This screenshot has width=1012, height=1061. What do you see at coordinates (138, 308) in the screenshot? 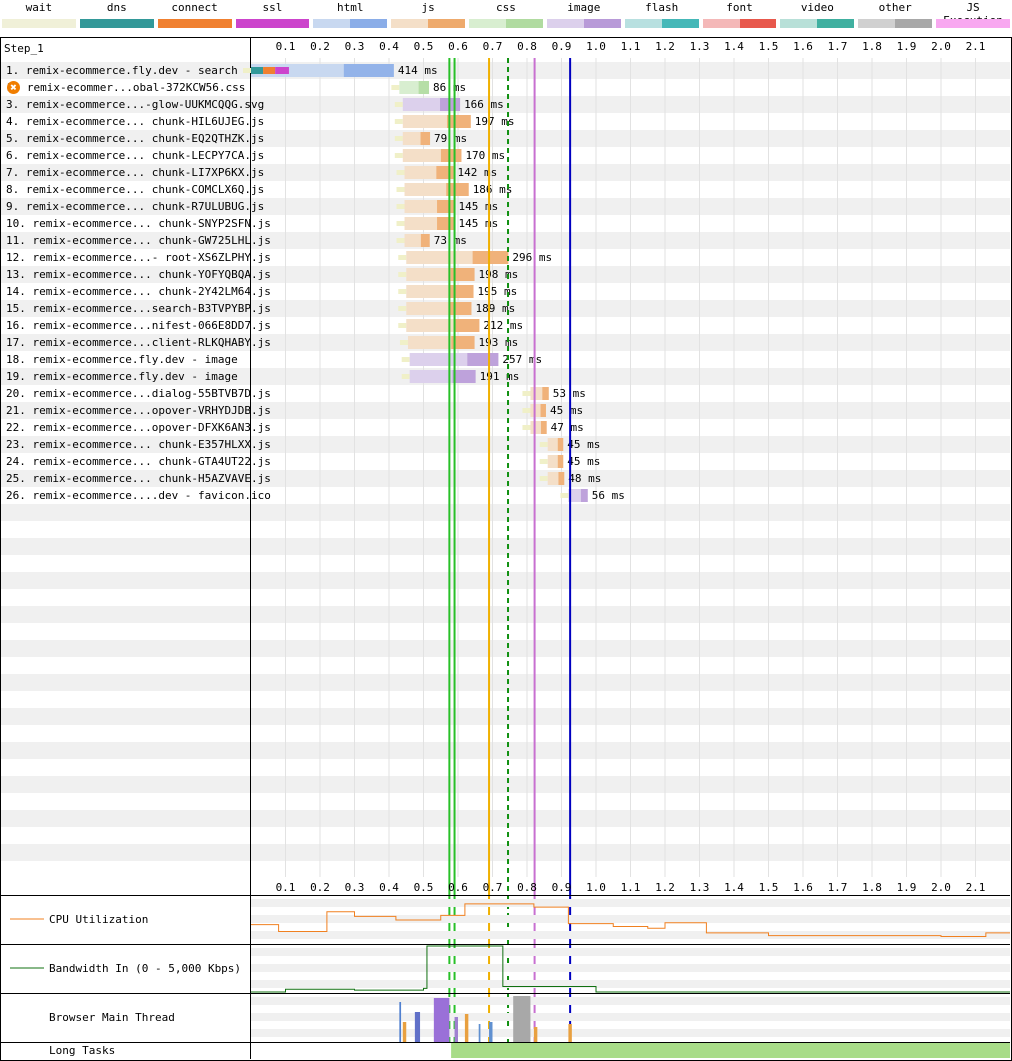
I see `request-label: 15. remix-ecommerce...search-B3TVPYBP.js` at bounding box center [138, 308].